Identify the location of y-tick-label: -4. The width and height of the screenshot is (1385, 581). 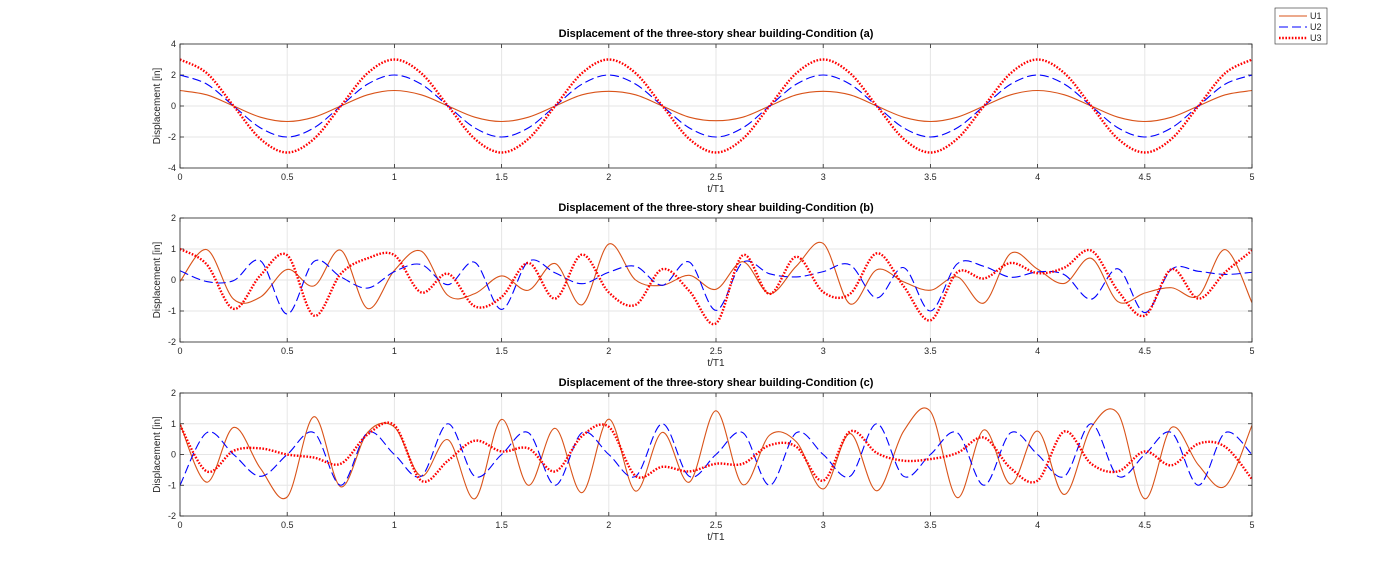
(172, 168).